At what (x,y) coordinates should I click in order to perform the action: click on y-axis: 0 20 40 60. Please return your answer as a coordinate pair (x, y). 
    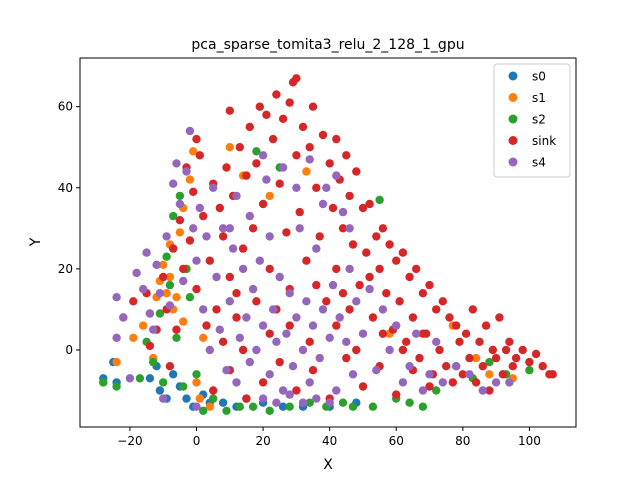
    Looking at the image, I should click on (69, 228).